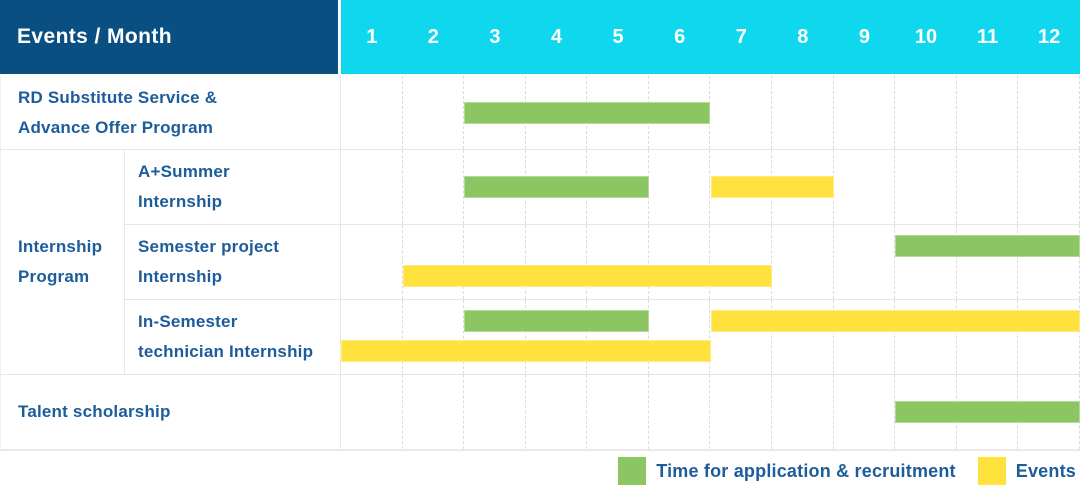 This screenshot has width=1080, height=494. Describe the element at coordinates (632, 471) in the screenshot. I see `recruitment-legend-swatch` at that location.